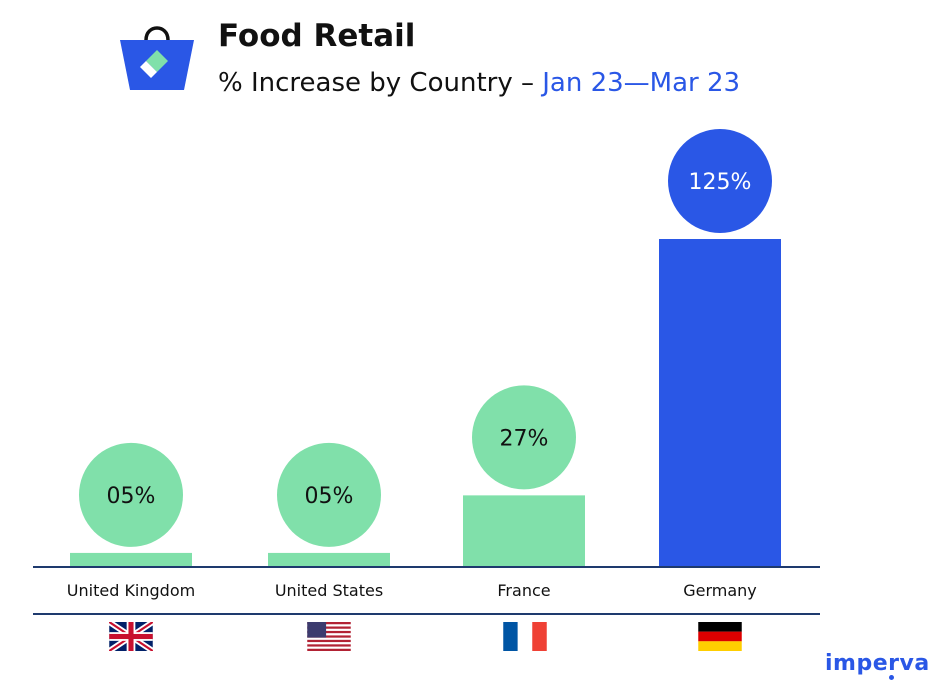 The width and height of the screenshot is (936, 700). Describe the element at coordinates (317, 36) in the screenshot. I see `chart-title: Food Retail` at that location.